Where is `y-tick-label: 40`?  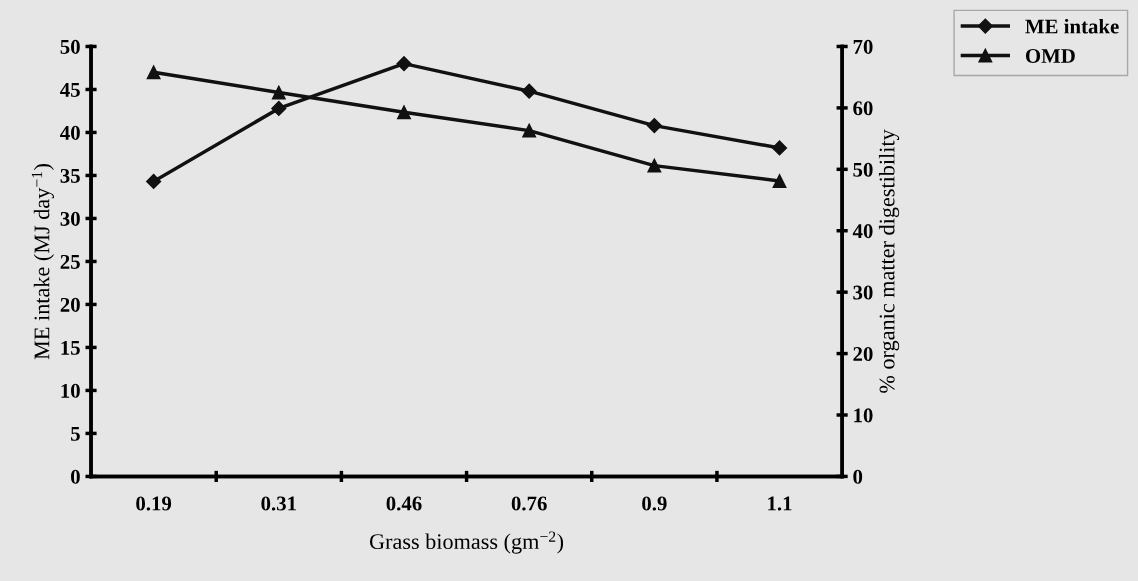 y-tick-label: 40 is located at coordinates (70, 132).